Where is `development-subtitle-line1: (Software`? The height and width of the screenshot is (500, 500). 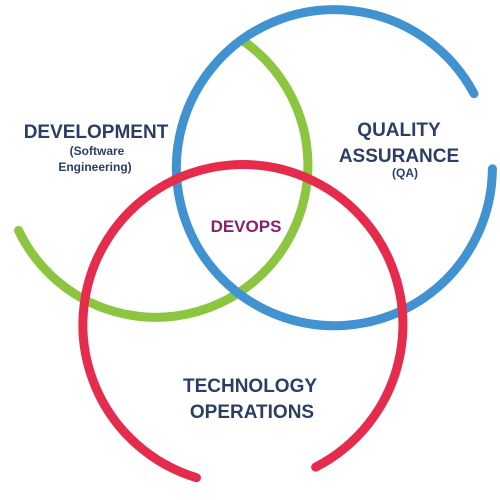 development-subtitle-line1: (Software is located at coordinates (97, 151).